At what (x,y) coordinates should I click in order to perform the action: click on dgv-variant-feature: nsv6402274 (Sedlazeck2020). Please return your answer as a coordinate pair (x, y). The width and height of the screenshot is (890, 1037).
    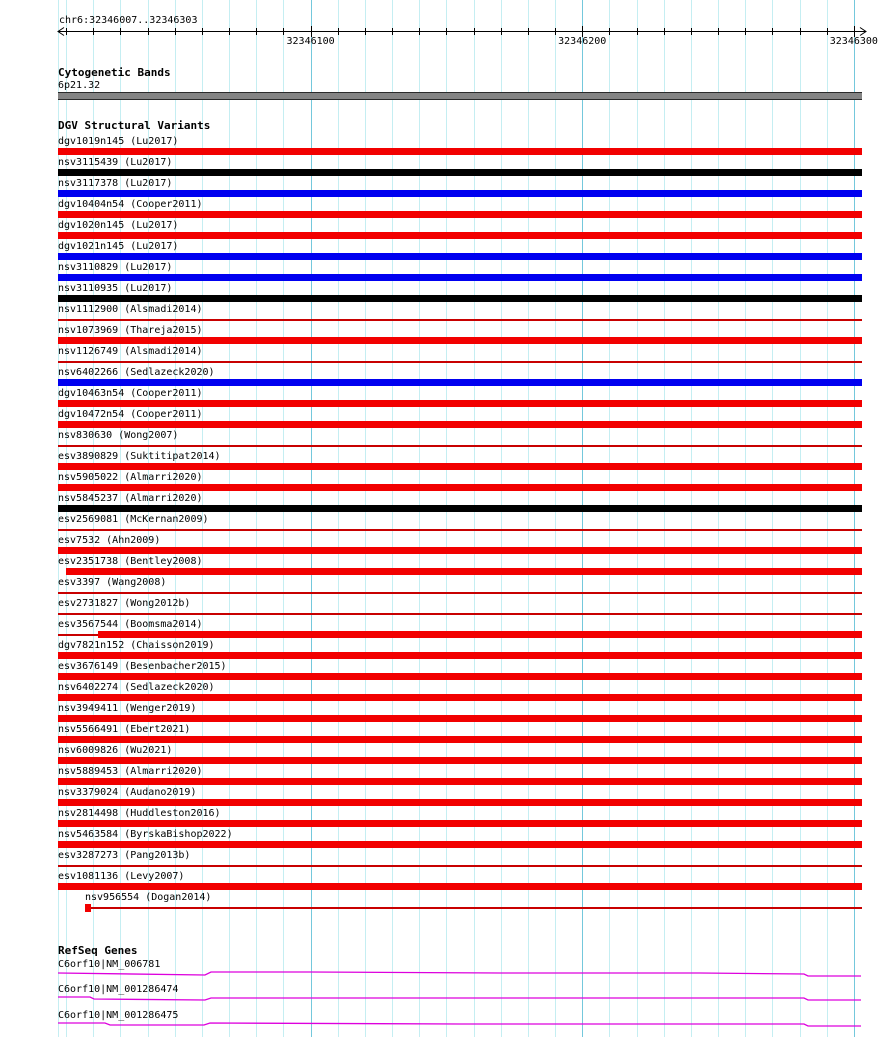
    Looking at the image, I should click on (445, 692).